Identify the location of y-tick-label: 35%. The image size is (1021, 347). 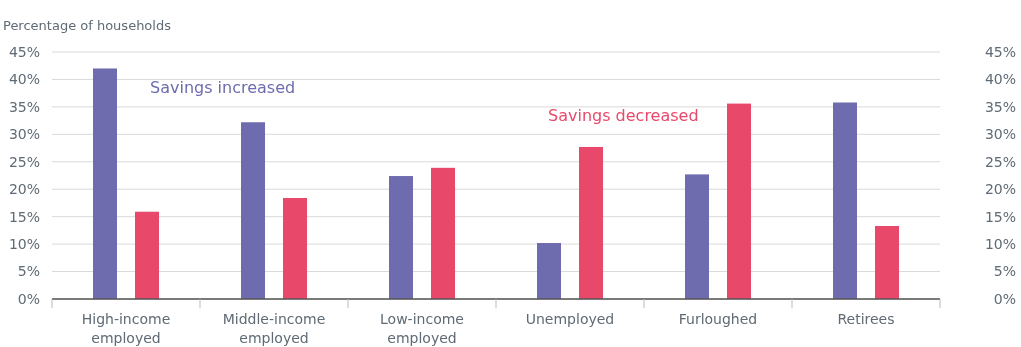
(24, 106).